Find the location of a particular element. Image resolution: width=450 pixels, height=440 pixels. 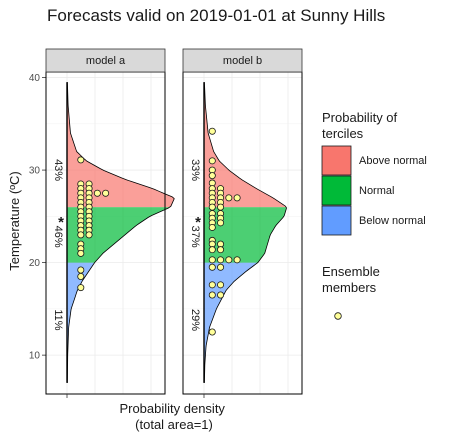

probability-label-above: 43% is located at coordinates (58, 170).